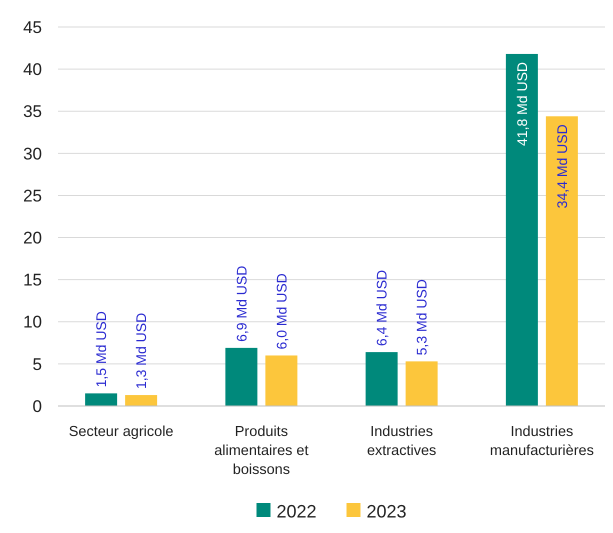 The width and height of the screenshot is (613, 533). Describe the element at coordinates (32, 27) in the screenshot. I see `y-tick-label: 45` at that location.